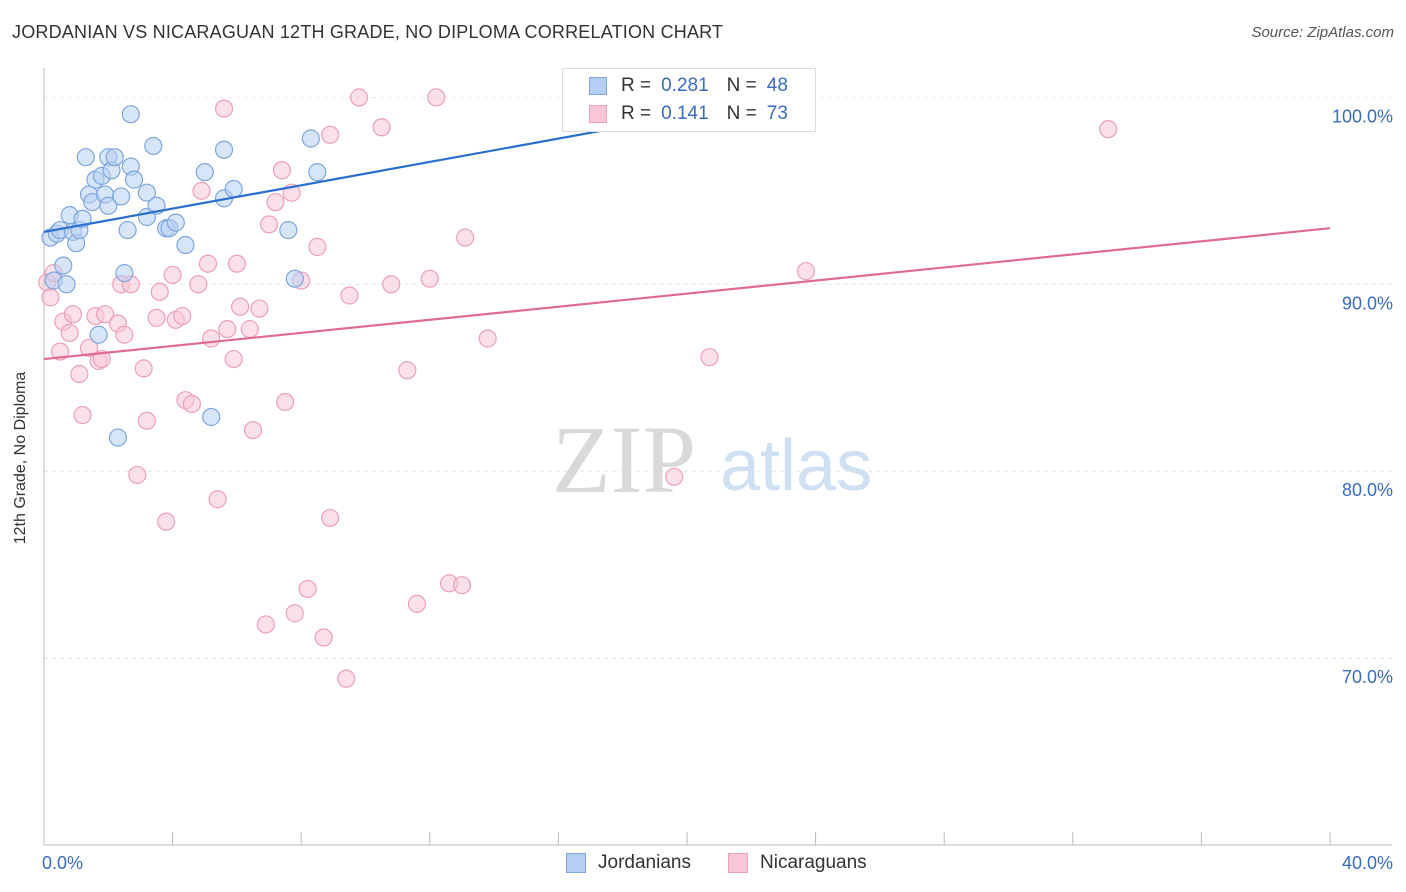 The image size is (1406, 892). What do you see at coordinates (1367, 490) in the screenshot?
I see `y-tick-label: 80.0%` at bounding box center [1367, 490].